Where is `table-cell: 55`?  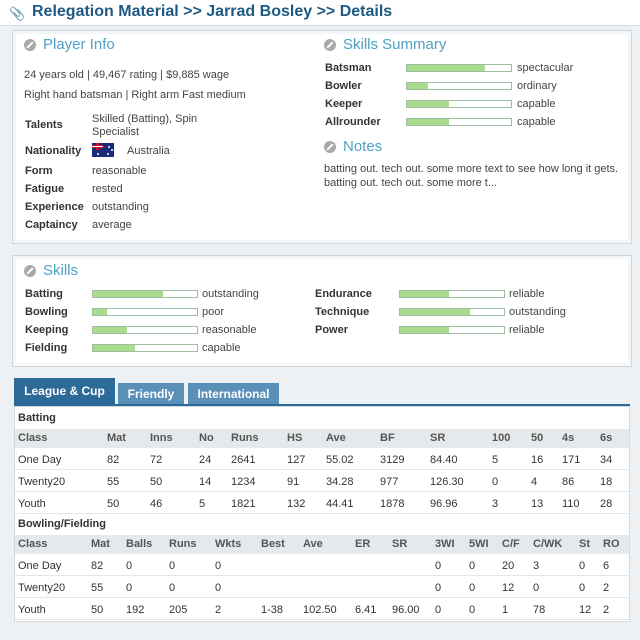 table-cell: 55 is located at coordinates (97, 588).